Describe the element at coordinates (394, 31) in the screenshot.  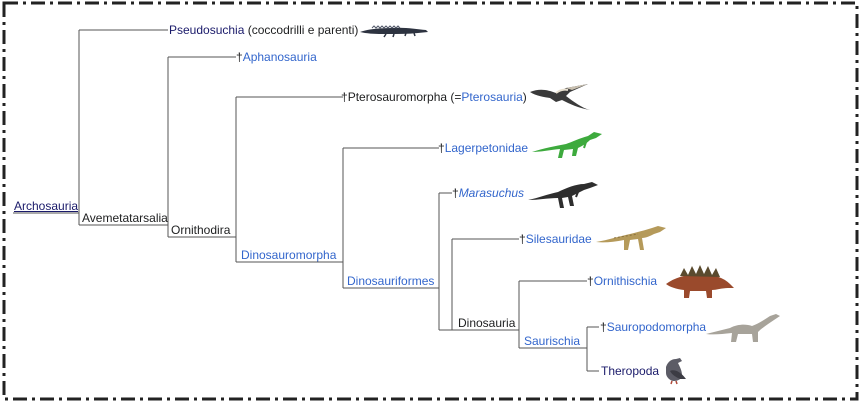
I see `crocodile-icon` at that location.